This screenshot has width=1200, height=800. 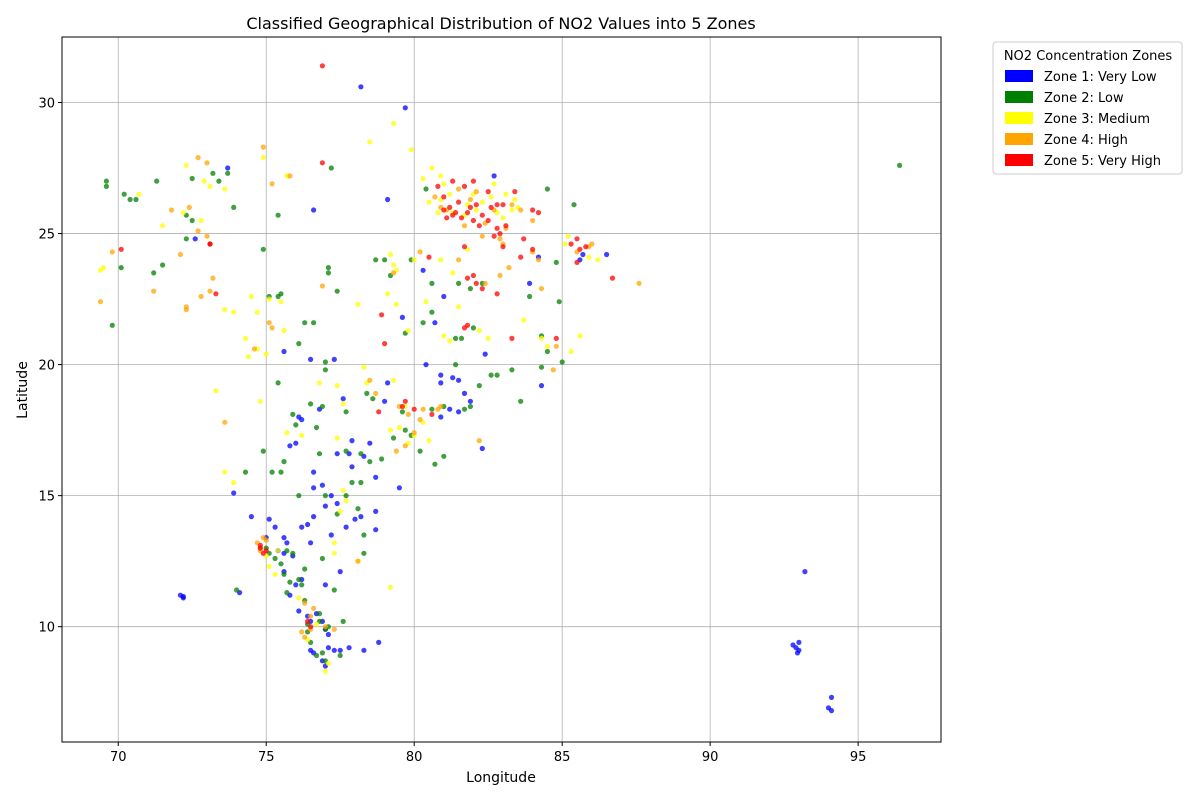 What do you see at coordinates (562, 757) in the screenshot?
I see `x-tick-label: 85` at bounding box center [562, 757].